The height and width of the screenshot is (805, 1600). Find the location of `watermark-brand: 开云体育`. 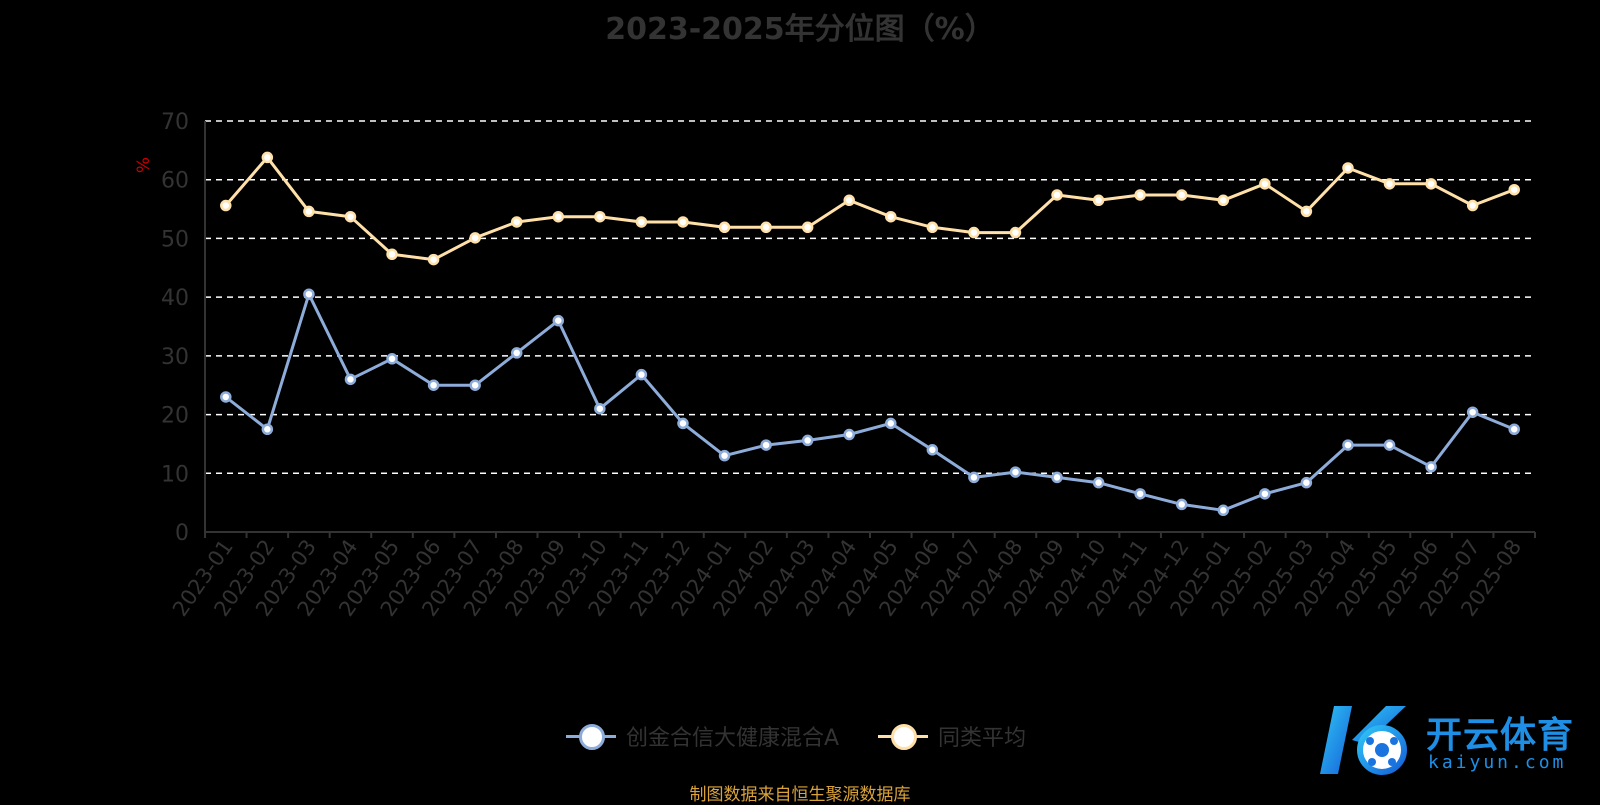

watermark-brand: 开云体育 is located at coordinates (1500, 735).